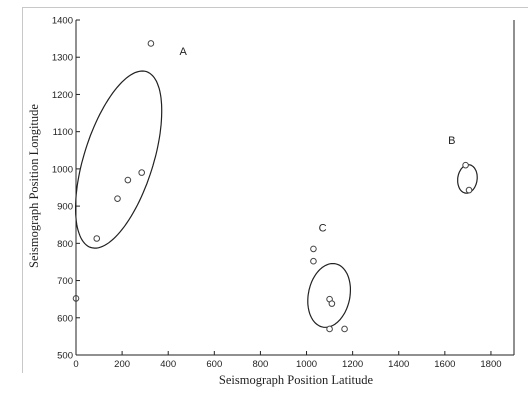  What do you see at coordinates (352, 364) in the screenshot?
I see `x-tick-label: 1200` at bounding box center [352, 364].